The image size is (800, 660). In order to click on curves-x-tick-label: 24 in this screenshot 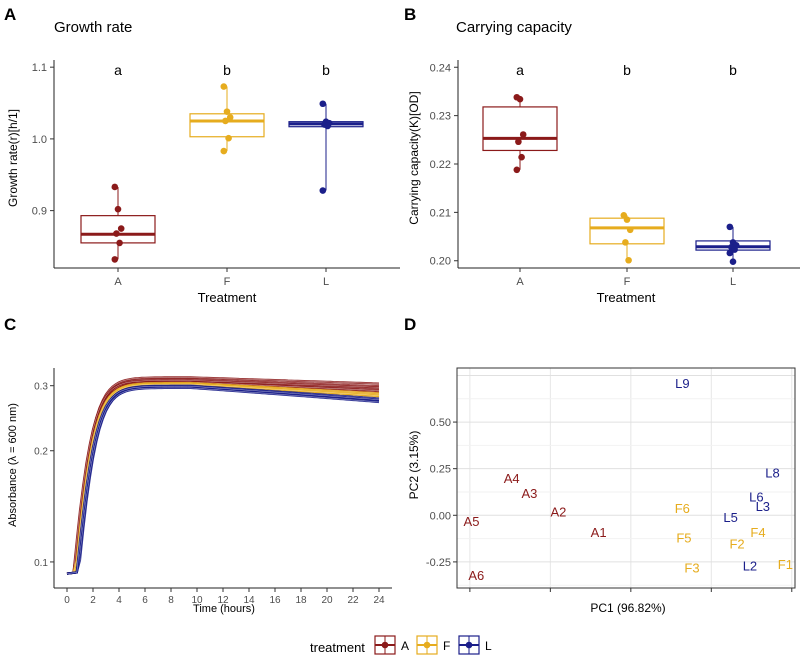, I will do `click(379, 600)`.